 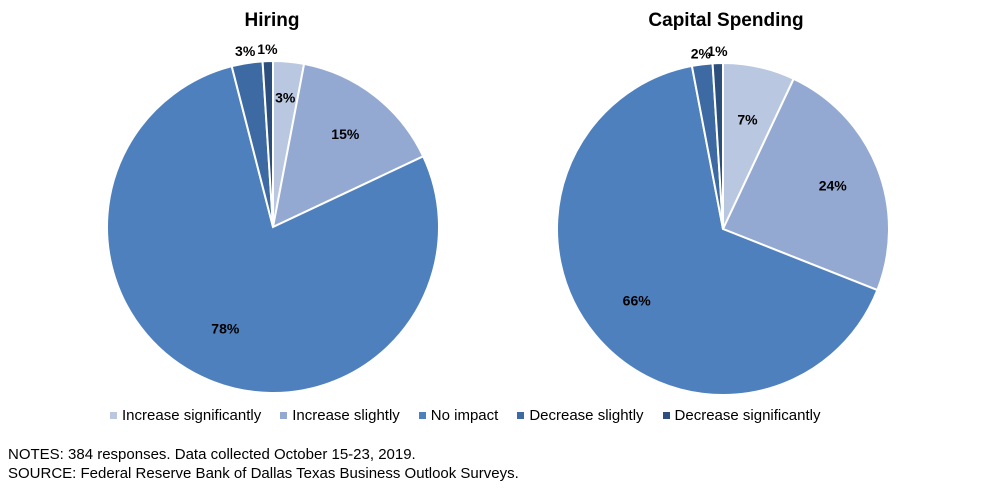 I want to click on data-label-increase-significantly: 3%, so click(x=285, y=98).